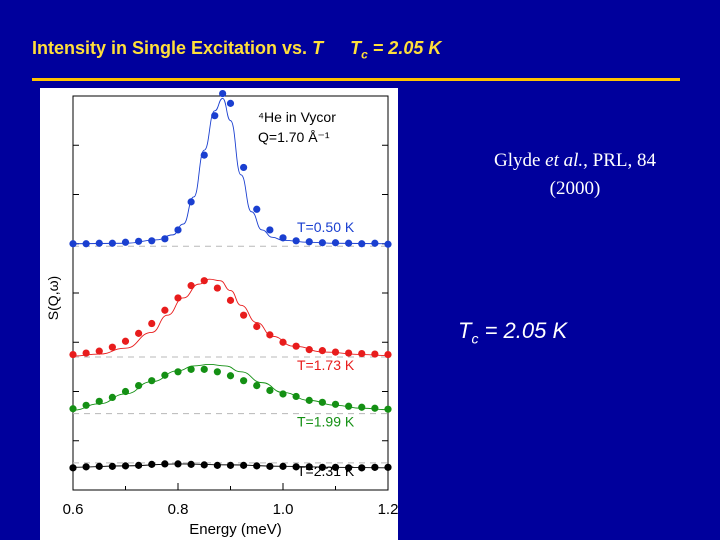  I want to click on series-label: T=1.99 K, so click(326, 422).